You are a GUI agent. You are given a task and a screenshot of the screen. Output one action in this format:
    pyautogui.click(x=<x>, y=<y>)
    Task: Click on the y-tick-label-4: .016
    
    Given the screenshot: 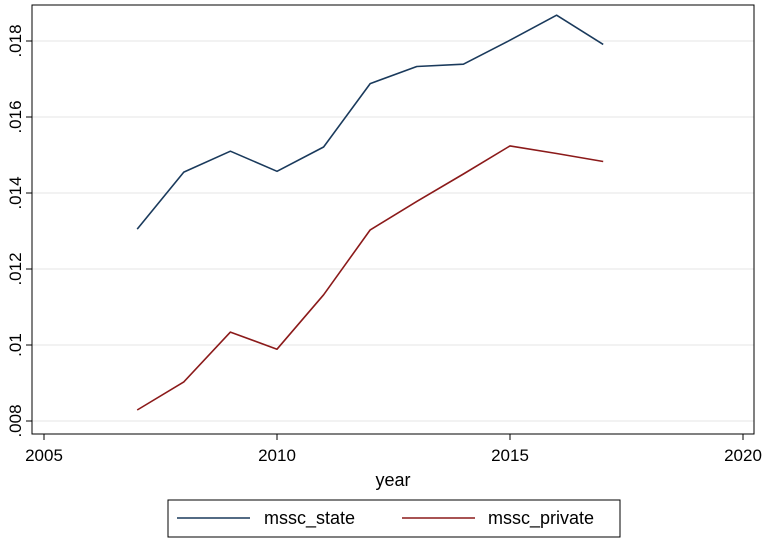 What is the action you would take?
    pyautogui.click(x=15, y=116)
    